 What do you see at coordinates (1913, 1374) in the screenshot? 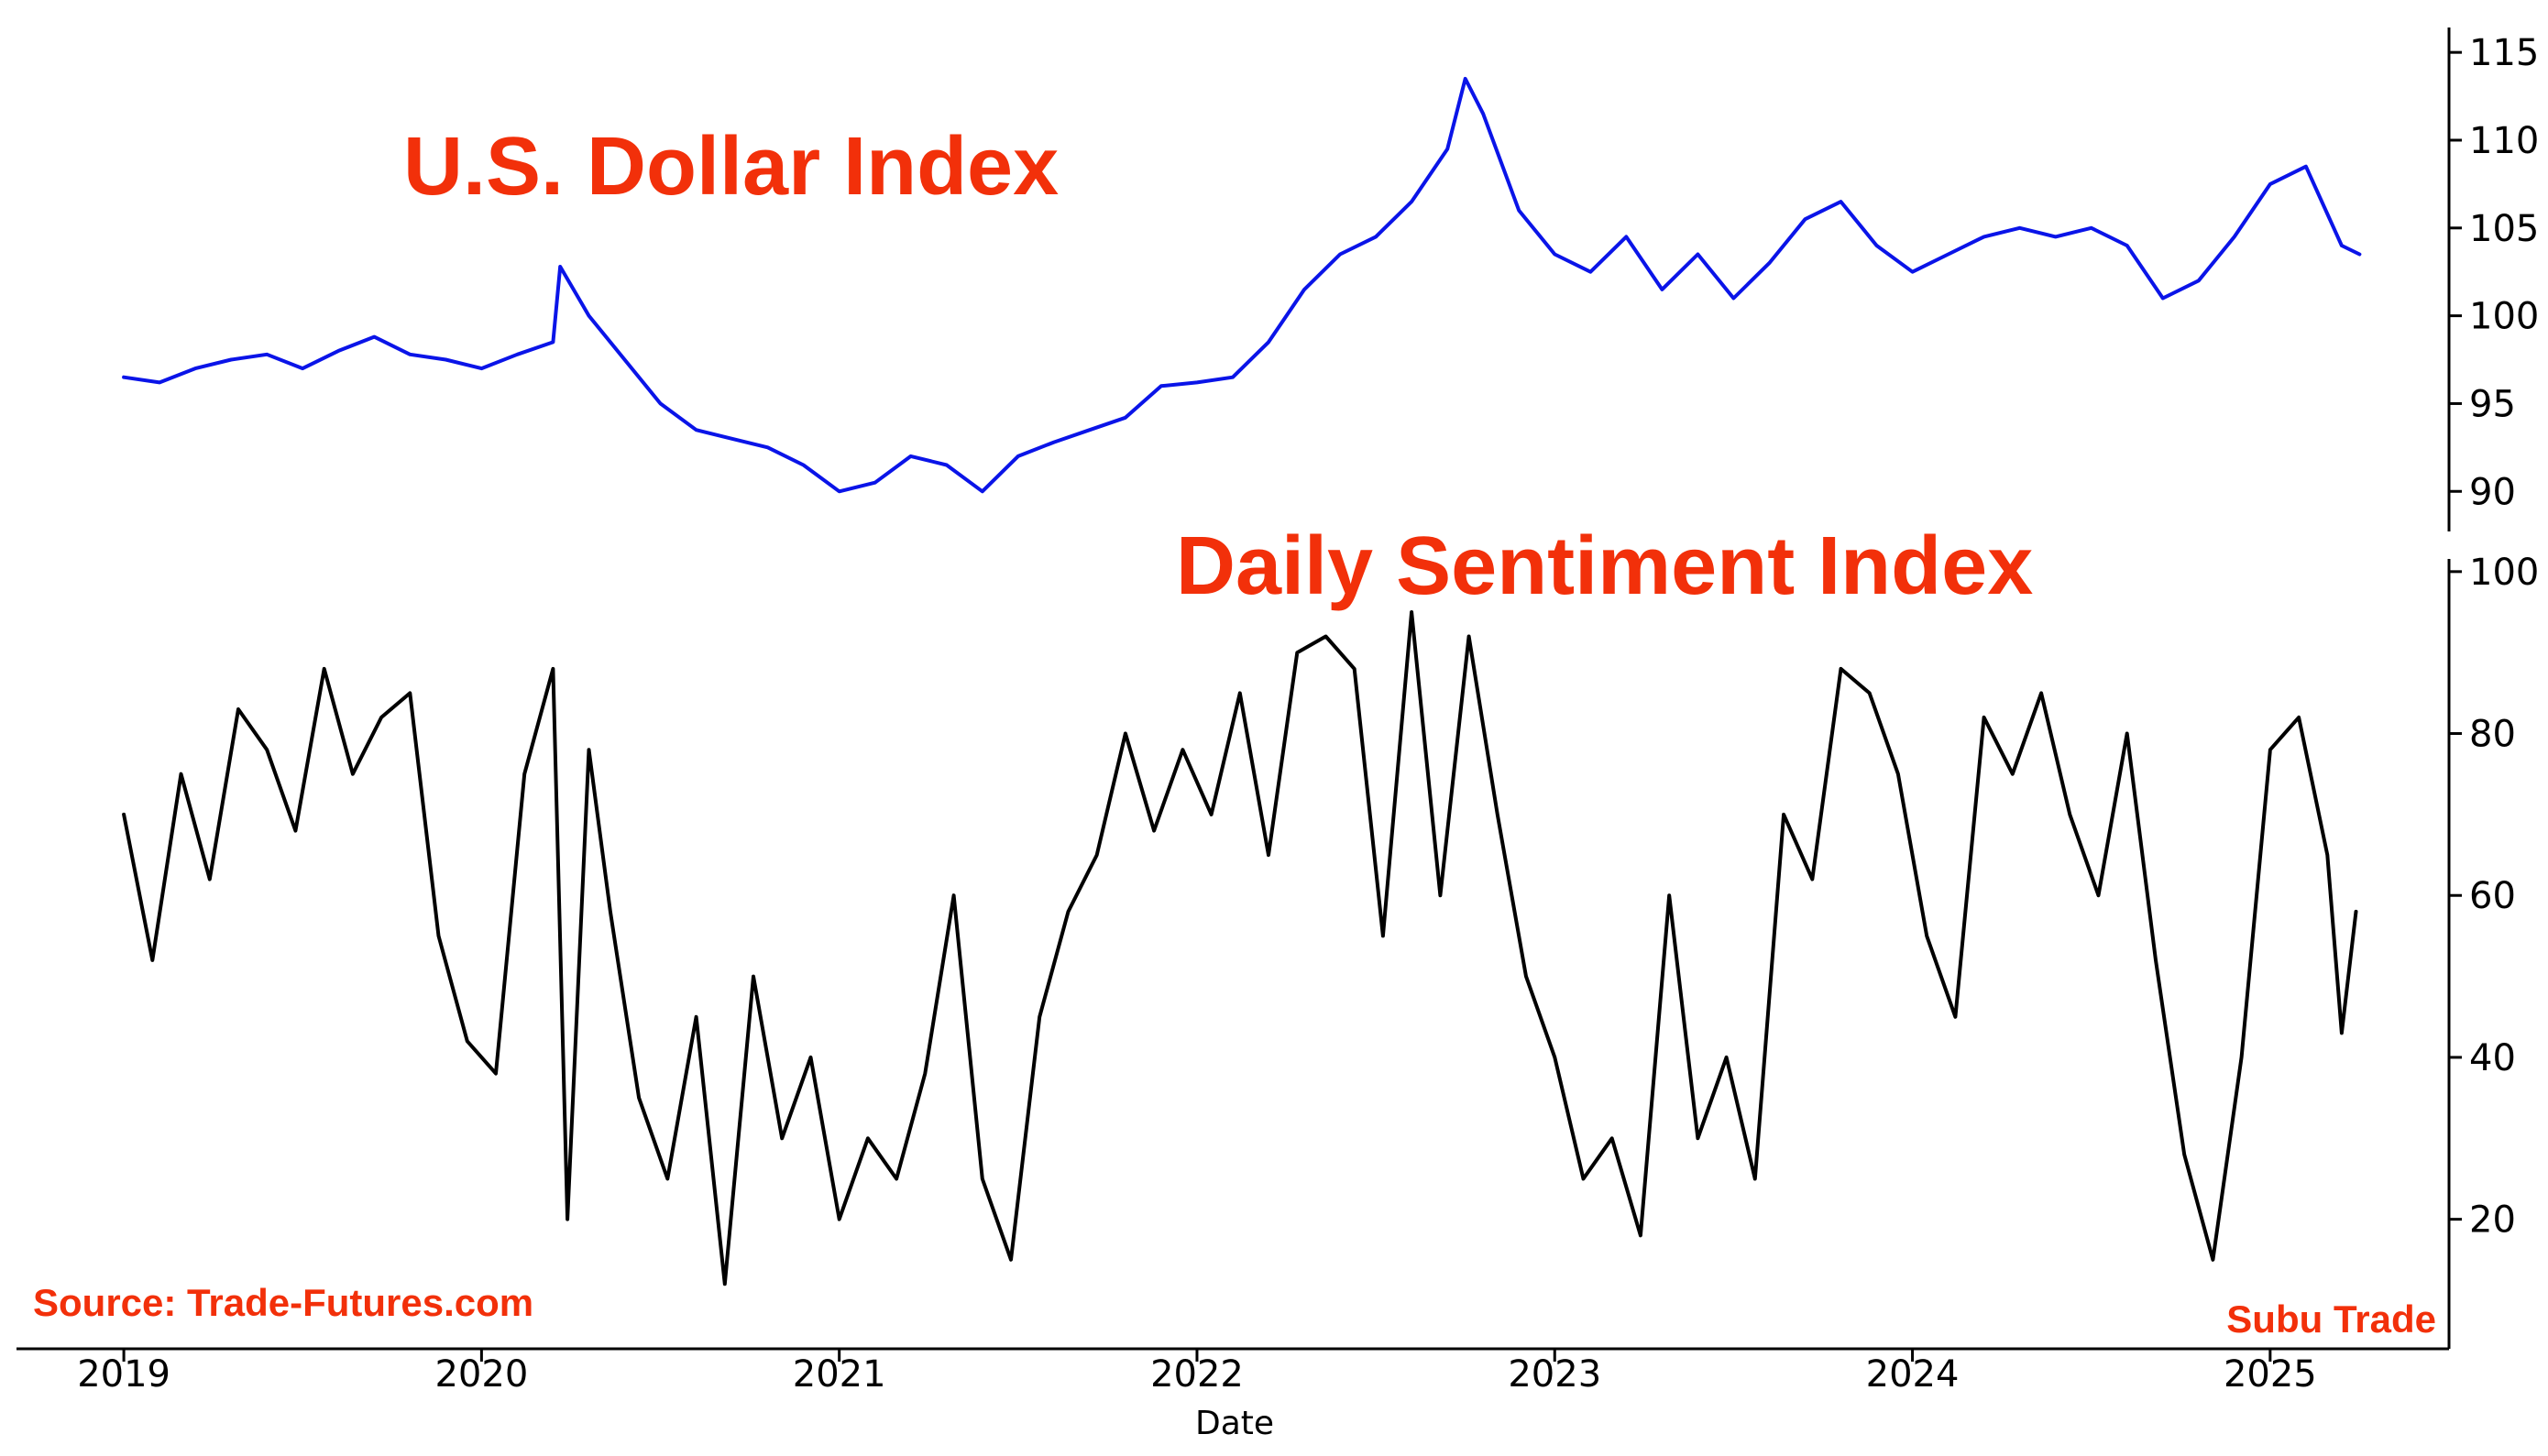
I see `x-tick-label: 2024` at bounding box center [1913, 1374].